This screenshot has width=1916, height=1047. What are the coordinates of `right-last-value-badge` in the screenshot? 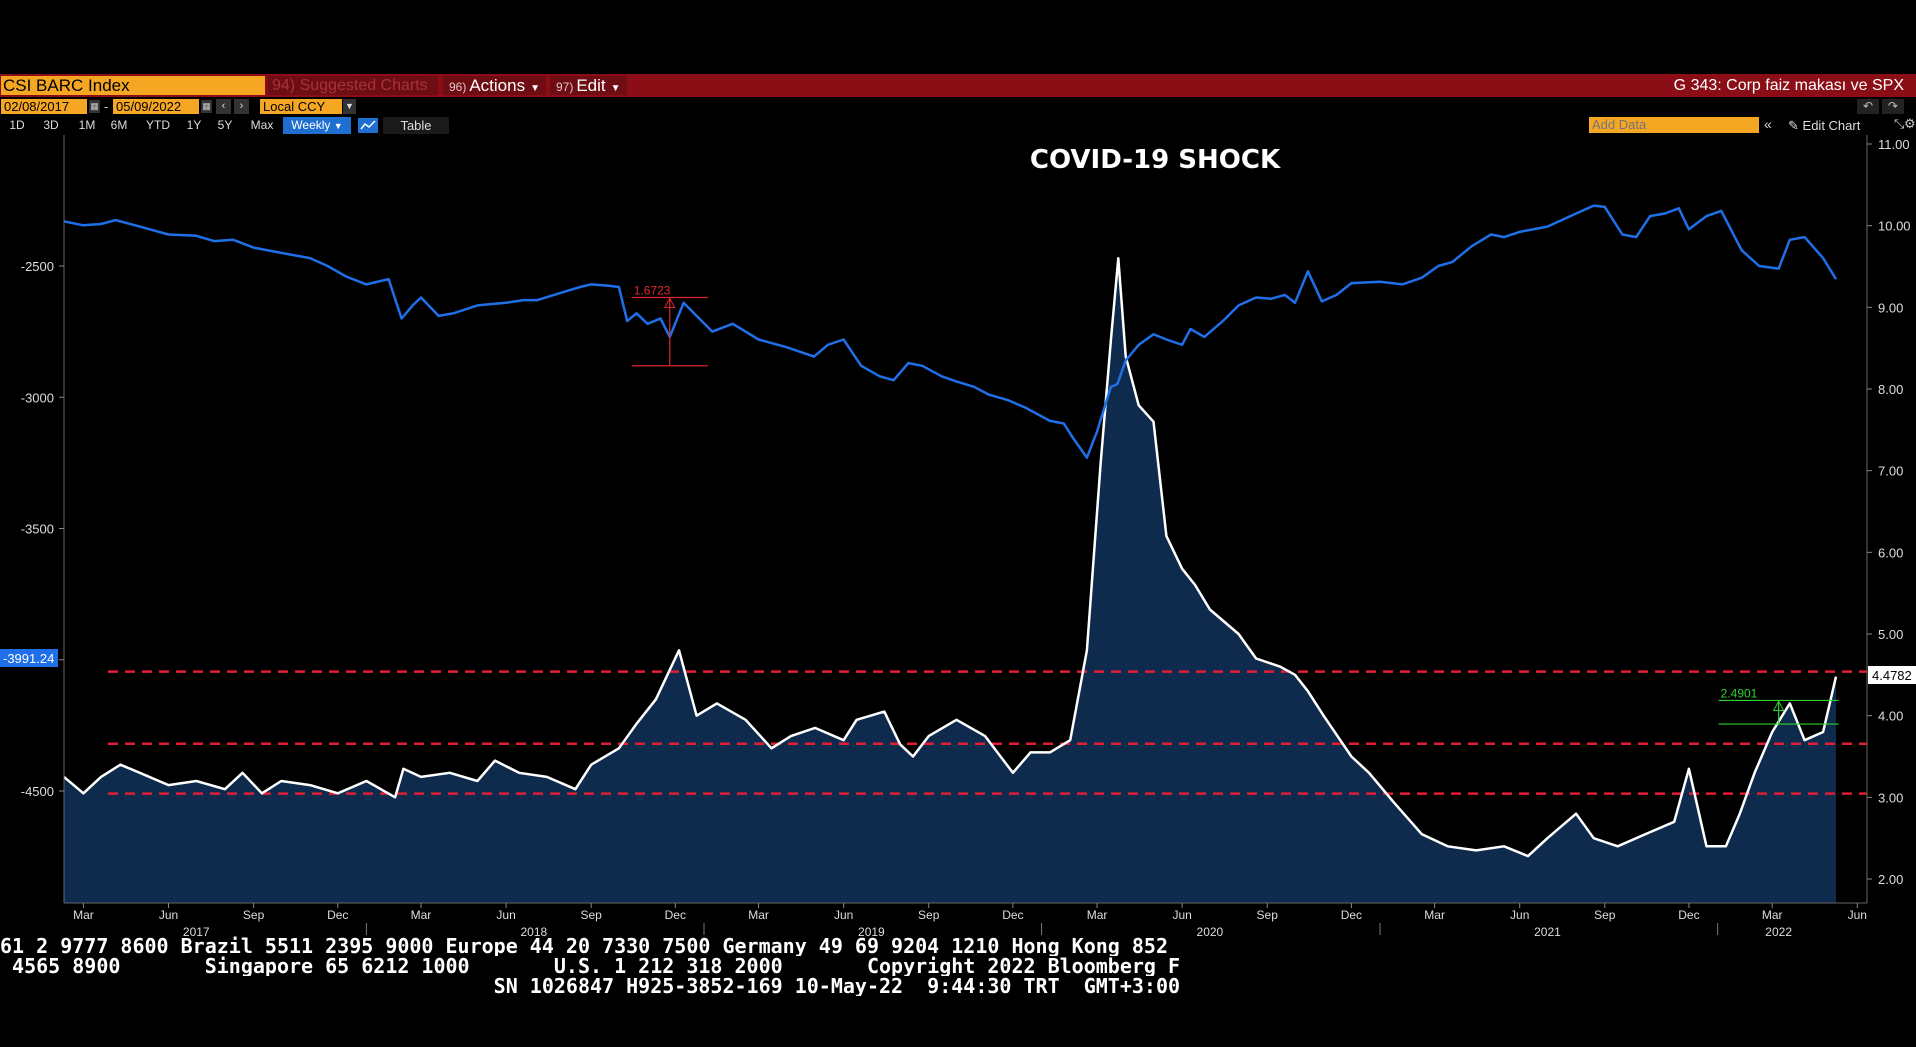 It's located at (1892, 675).